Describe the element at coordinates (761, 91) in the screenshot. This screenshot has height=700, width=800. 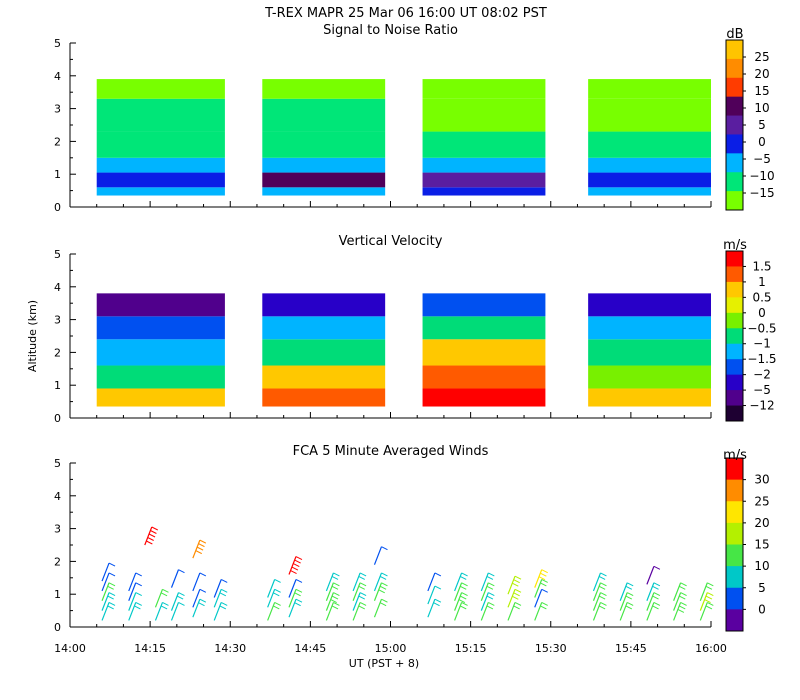
I see `colorbar-label: 15` at that location.